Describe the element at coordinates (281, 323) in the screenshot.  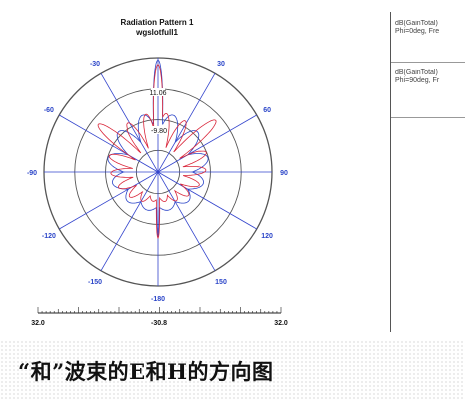
I see `scale-label-right: 32.0` at that location.